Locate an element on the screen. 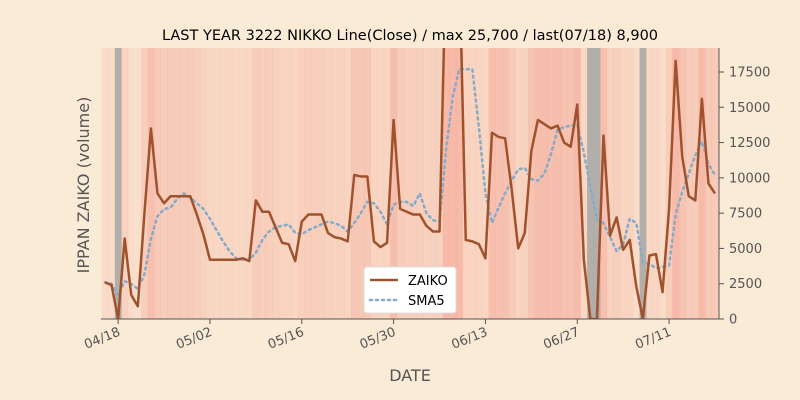  y-tick-label: 12500 is located at coordinates (749, 143).